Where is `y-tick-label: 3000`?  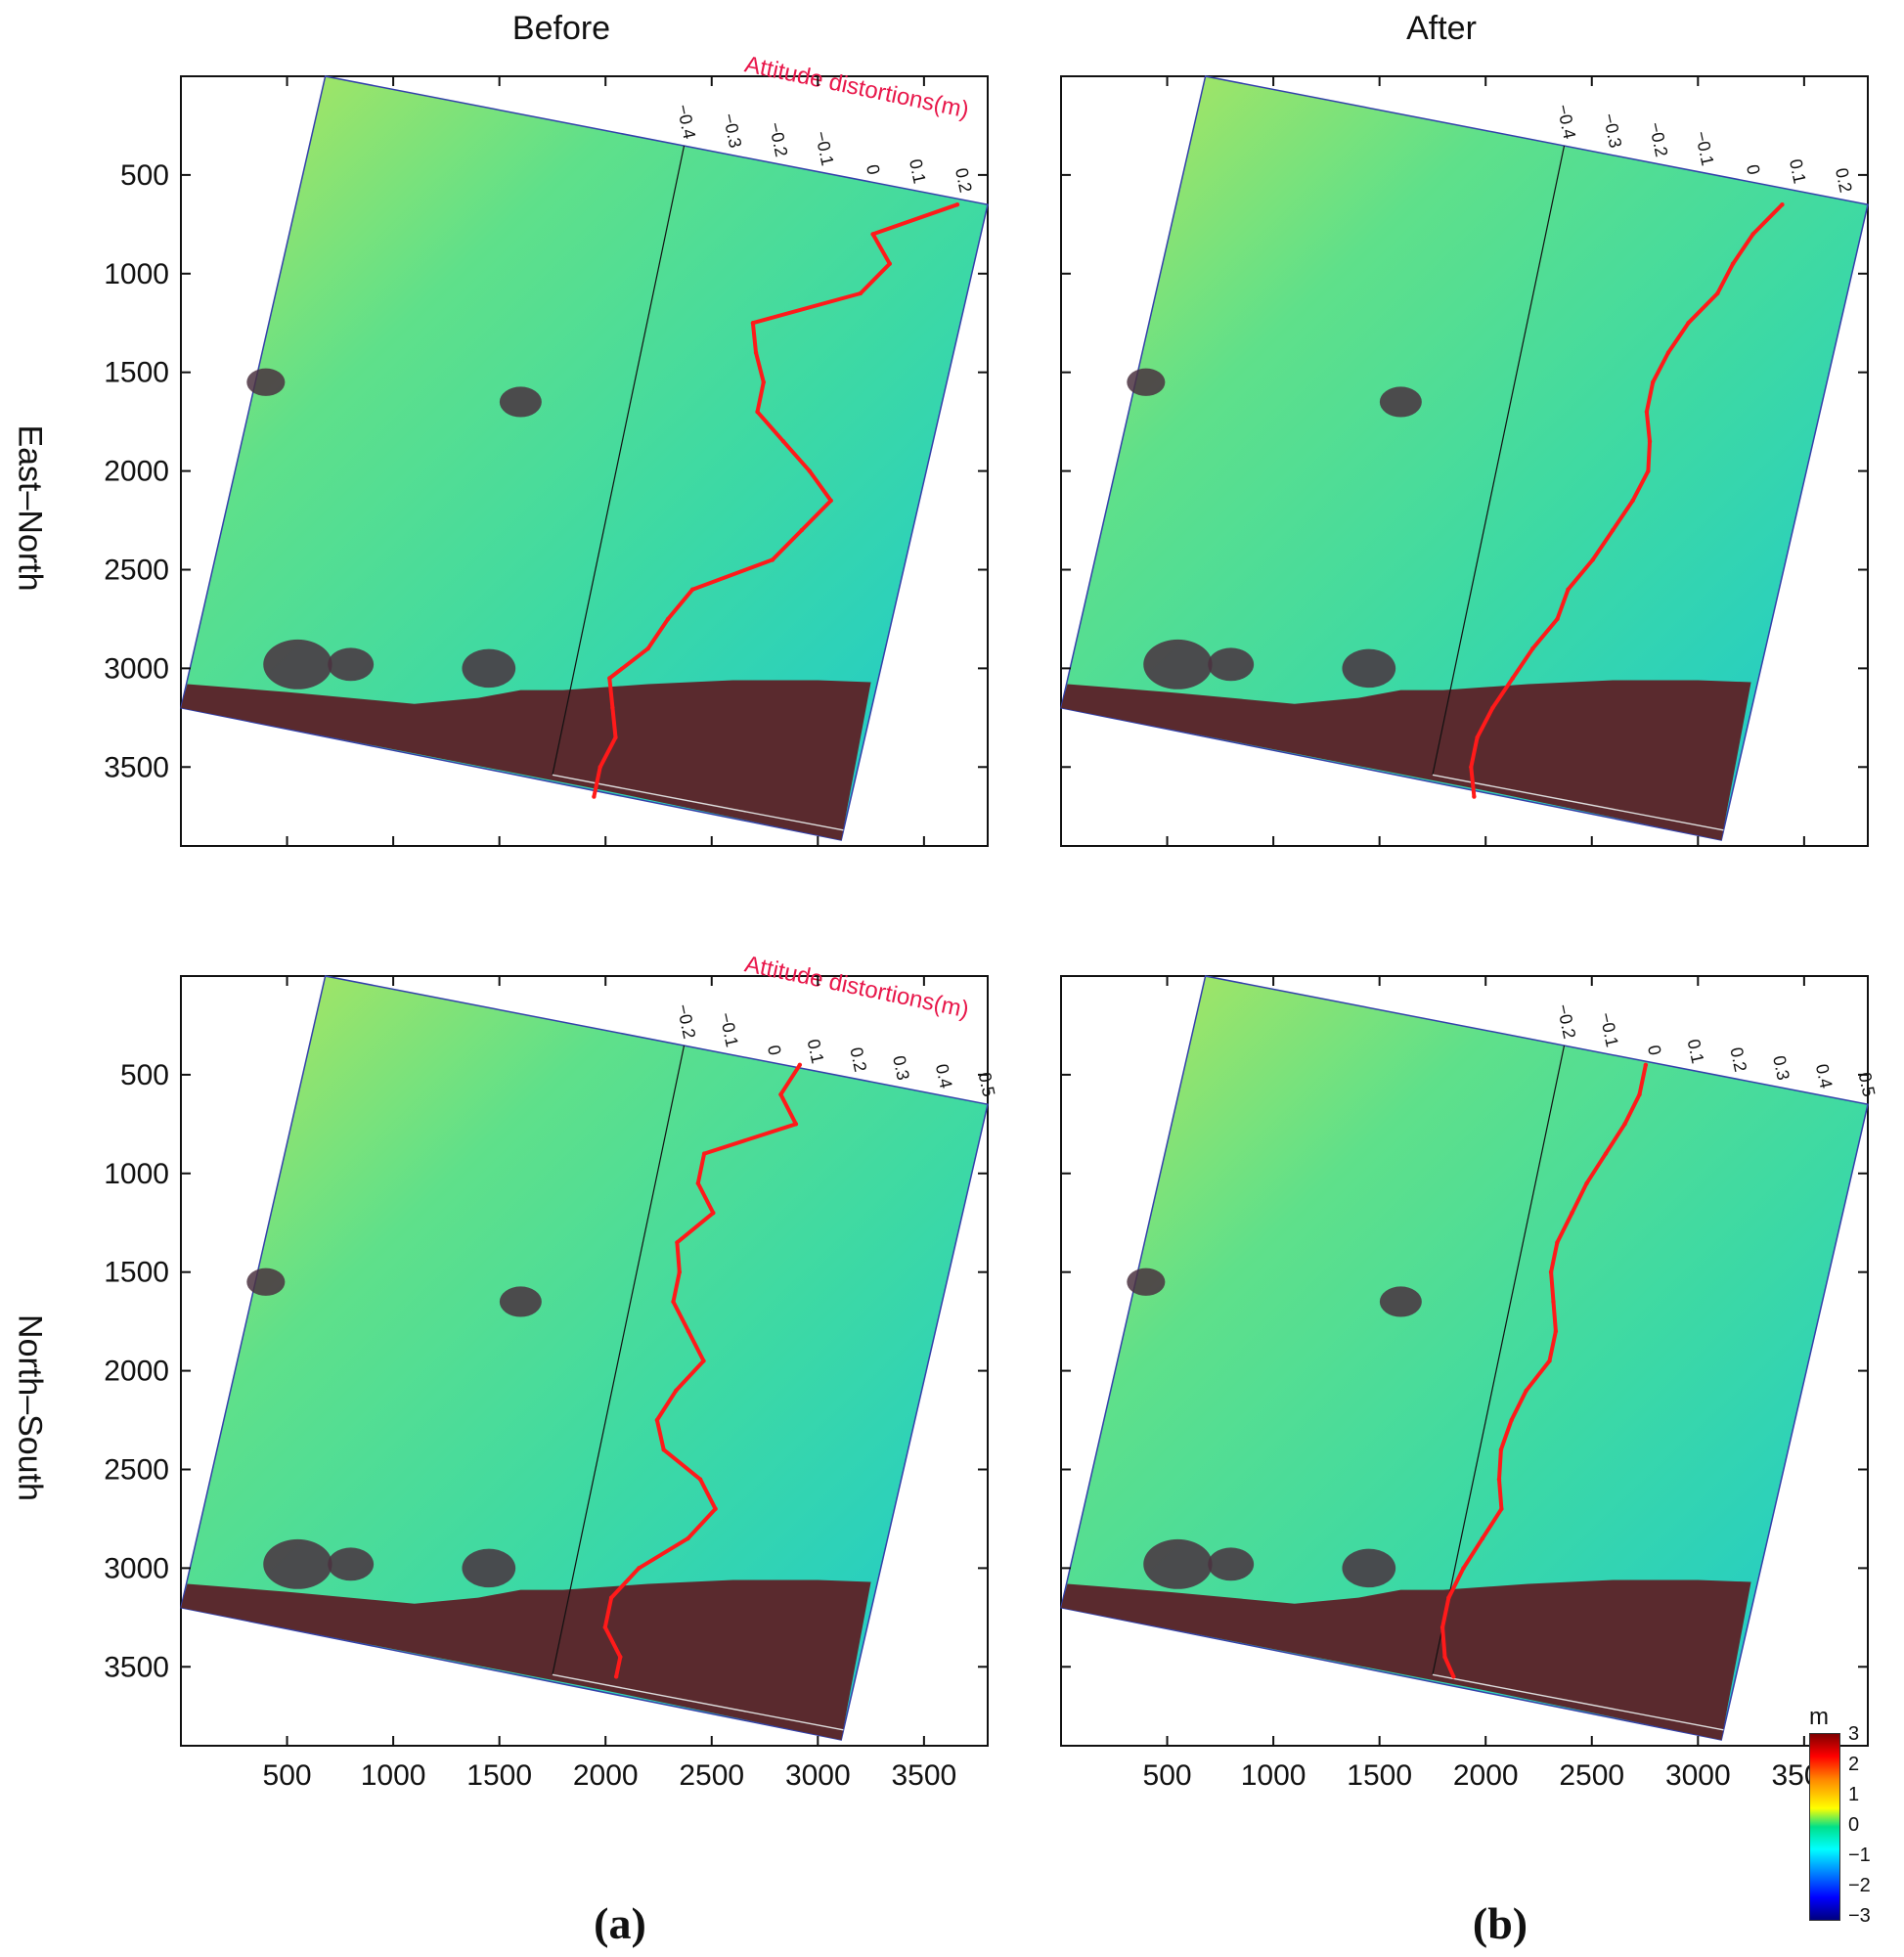 y-tick-label: 3000 is located at coordinates (136, 1568).